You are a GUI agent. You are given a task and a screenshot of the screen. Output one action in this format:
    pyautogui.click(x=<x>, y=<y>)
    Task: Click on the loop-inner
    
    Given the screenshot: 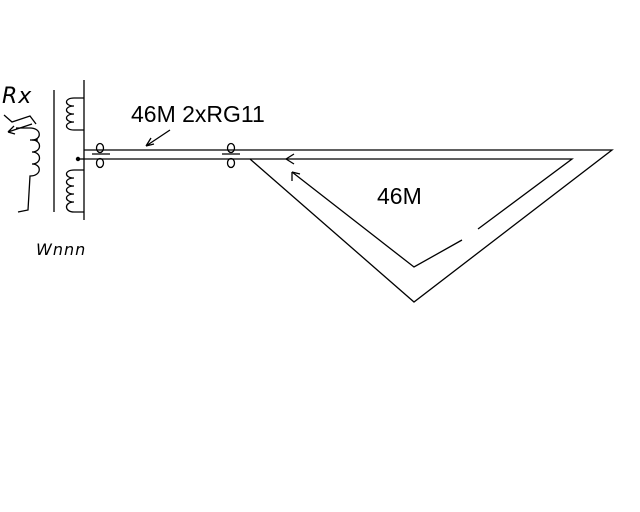 What is the action you would take?
    pyautogui.click(x=412, y=194)
    